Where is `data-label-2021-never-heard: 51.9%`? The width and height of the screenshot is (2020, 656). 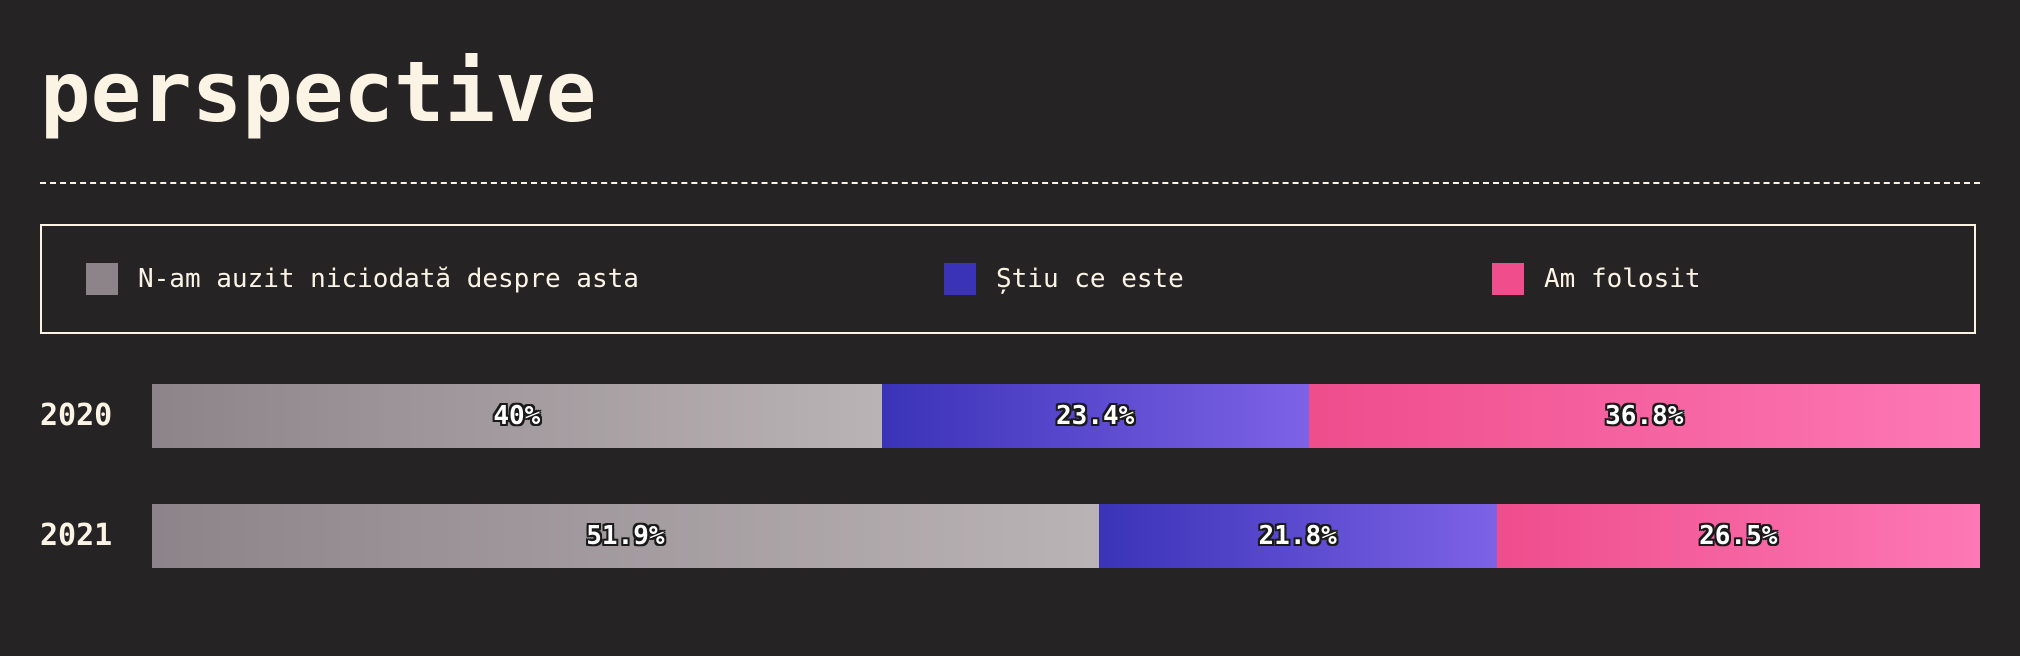
data-label-2021-never-heard: 51.9% is located at coordinates (625, 536).